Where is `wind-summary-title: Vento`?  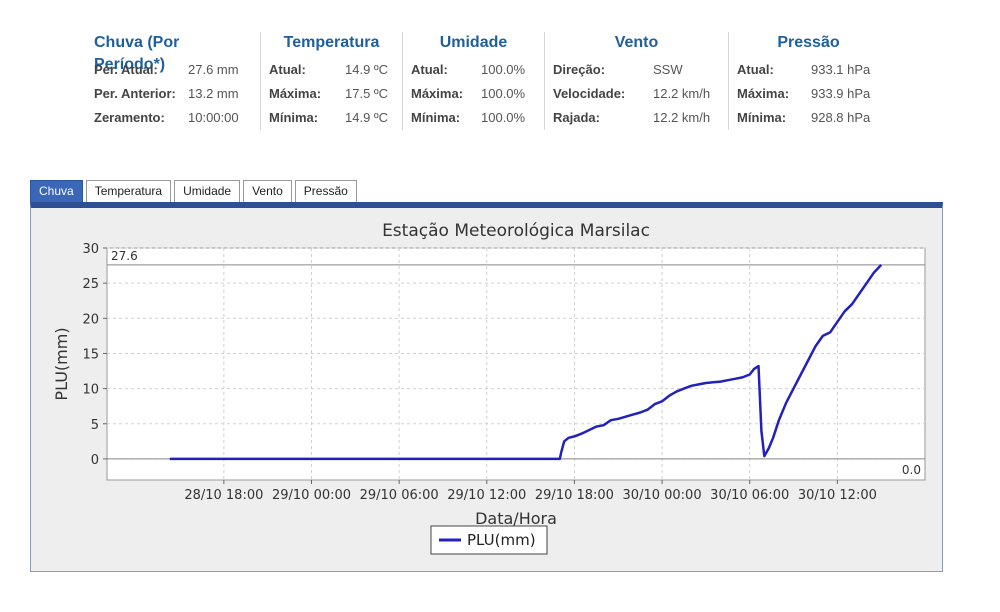 wind-summary-title: Vento is located at coordinates (636, 42).